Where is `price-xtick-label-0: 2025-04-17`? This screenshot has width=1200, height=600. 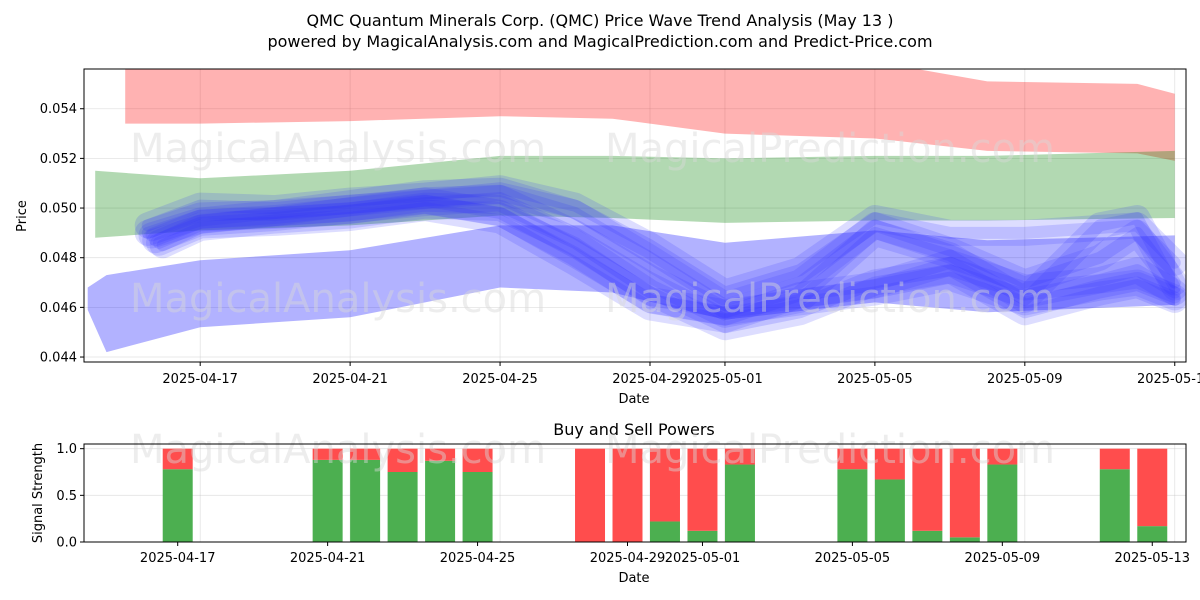
price-xtick-label-0: 2025-04-17 is located at coordinates (200, 379).